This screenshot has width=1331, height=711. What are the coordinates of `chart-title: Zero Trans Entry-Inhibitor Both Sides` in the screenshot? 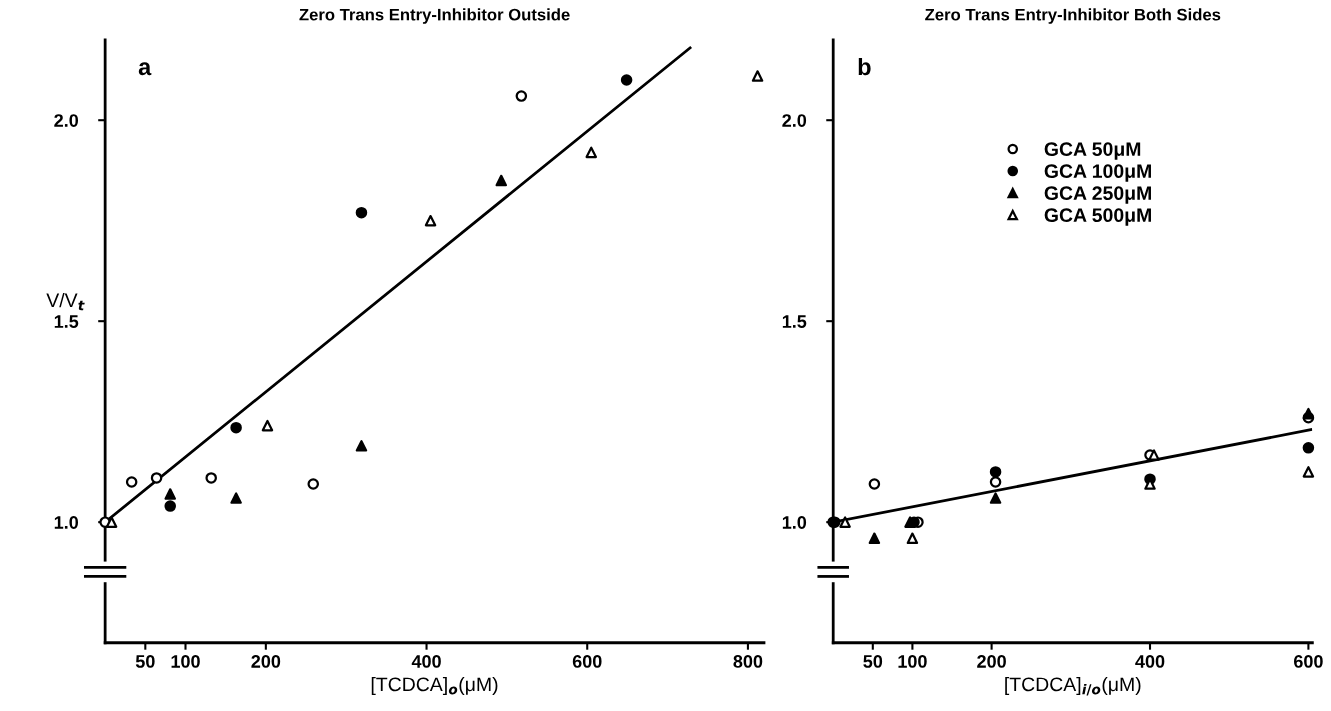 It's located at (1073, 16).